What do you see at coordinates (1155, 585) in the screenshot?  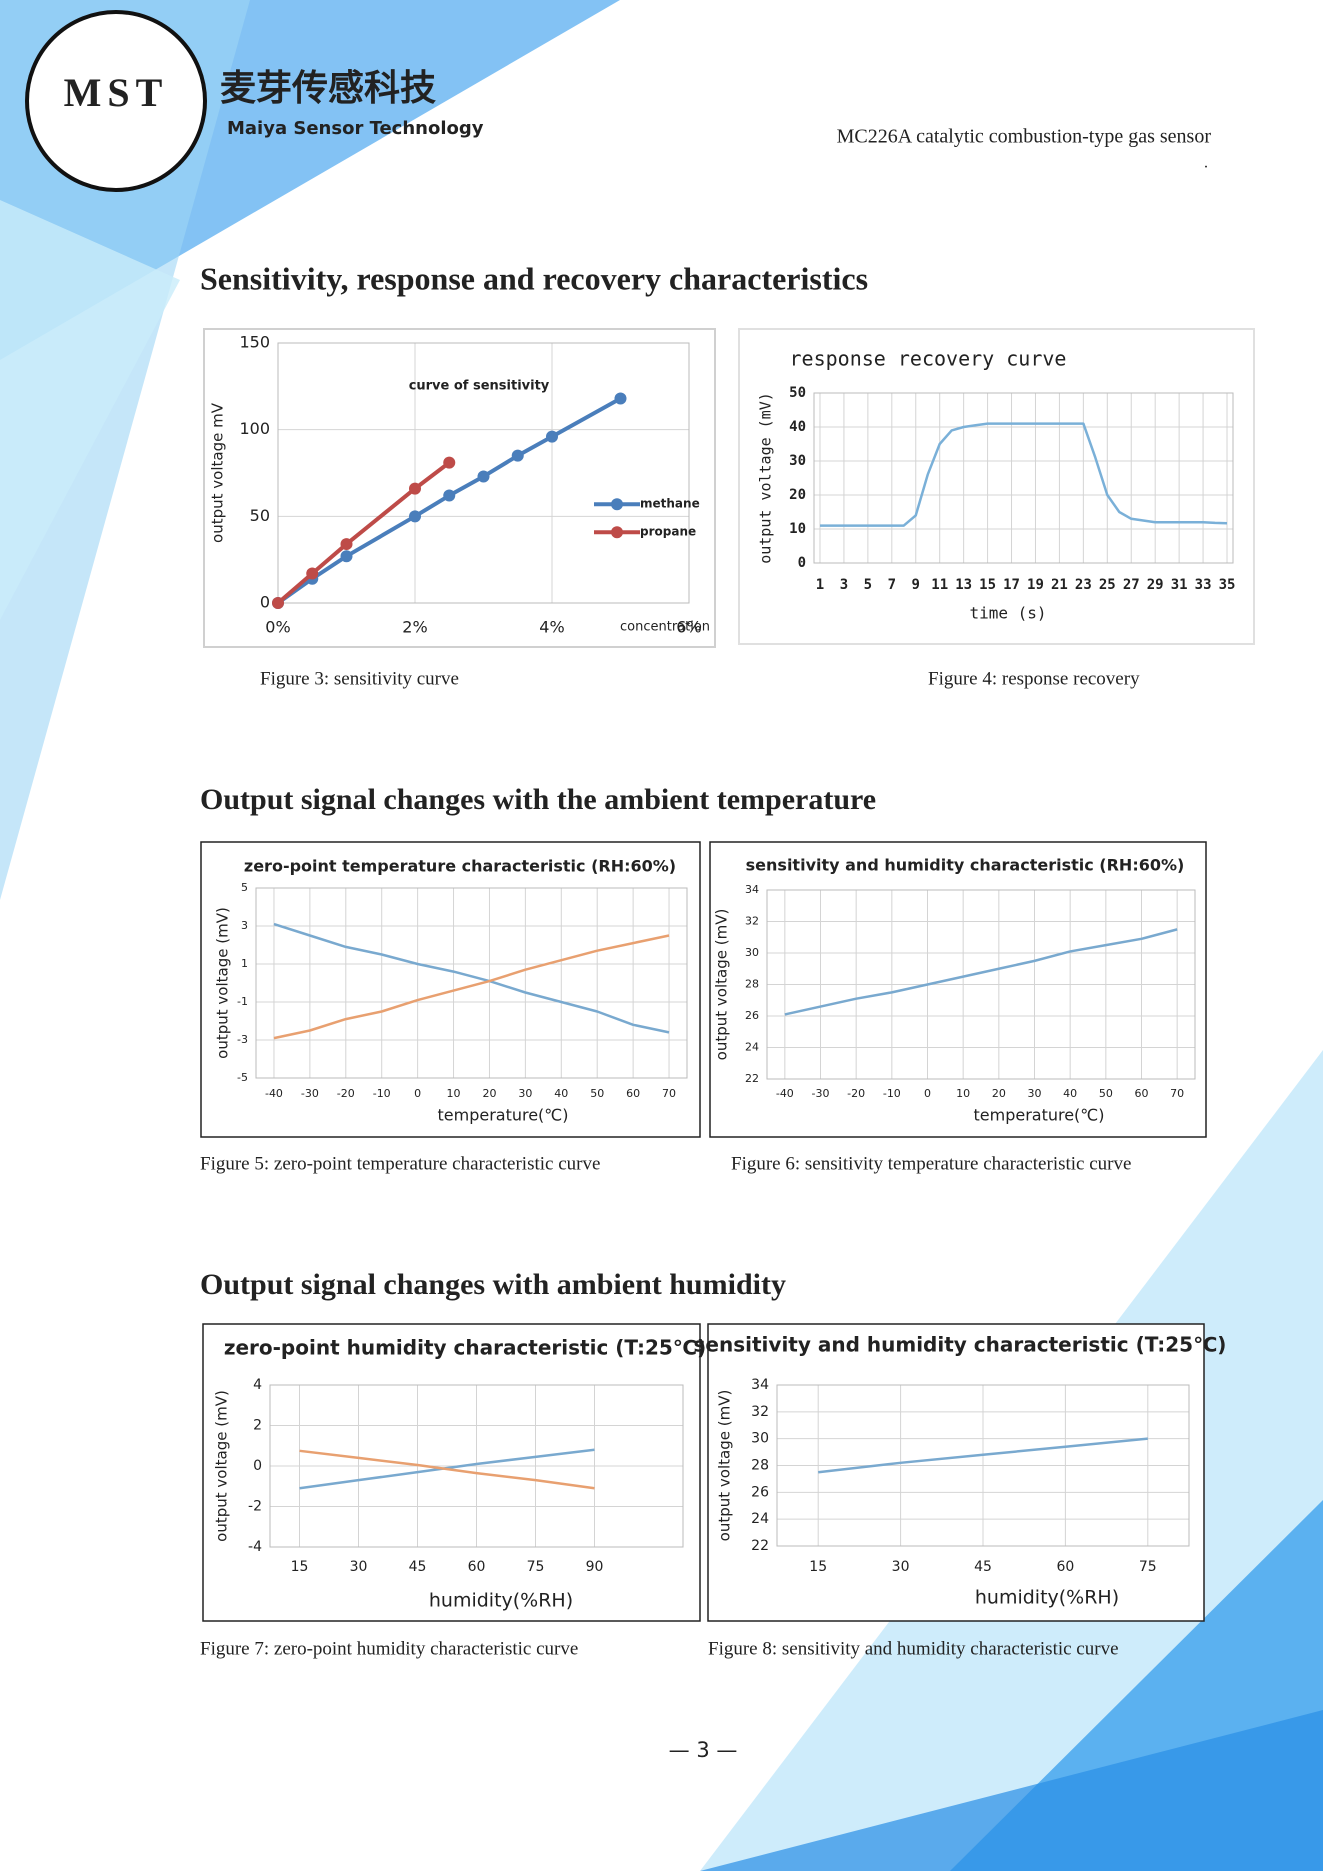 I see `x-tick-label: 29` at bounding box center [1155, 585].